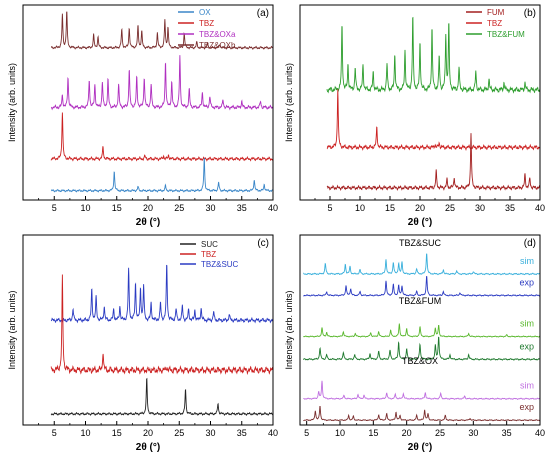  What do you see at coordinates (530, 243) in the screenshot?
I see `panel-label: (d)` at bounding box center [530, 243].